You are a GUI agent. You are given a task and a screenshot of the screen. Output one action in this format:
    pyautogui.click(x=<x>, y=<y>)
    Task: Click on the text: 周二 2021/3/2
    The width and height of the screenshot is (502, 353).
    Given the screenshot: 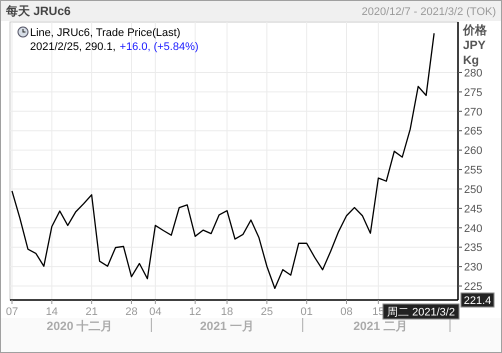 What is the action you would take?
    pyautogui.click(x=421, y=312)
    